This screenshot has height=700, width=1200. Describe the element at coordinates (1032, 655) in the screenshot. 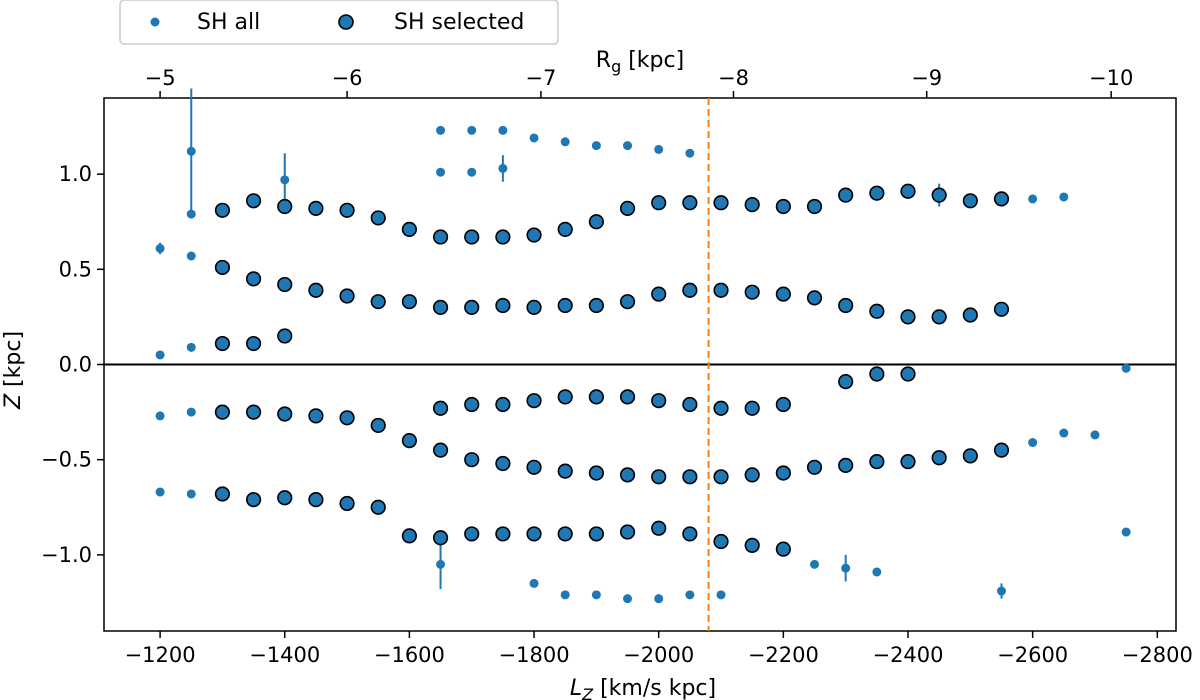

I see `x-tick-label: −2600` at that location.